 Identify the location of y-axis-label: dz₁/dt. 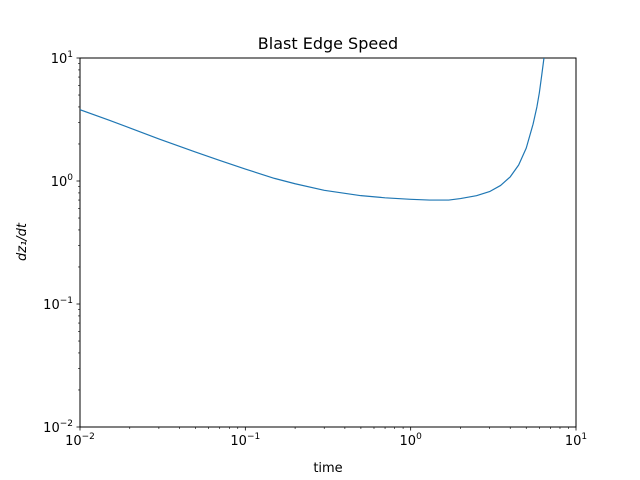
(22, 241).